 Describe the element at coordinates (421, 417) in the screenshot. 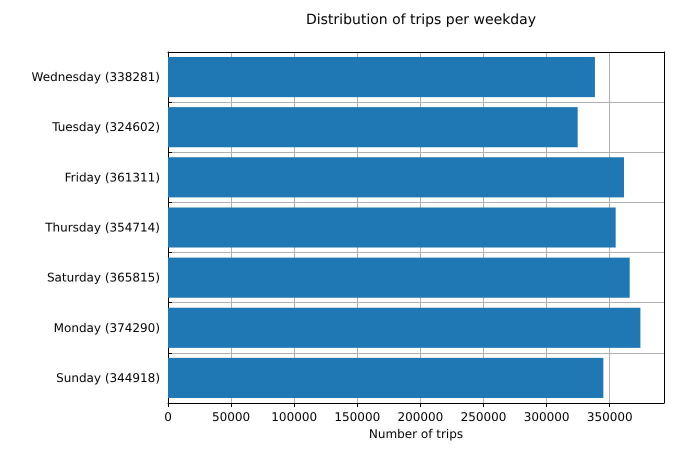

I see `x-tick-label: 200000` at that location.